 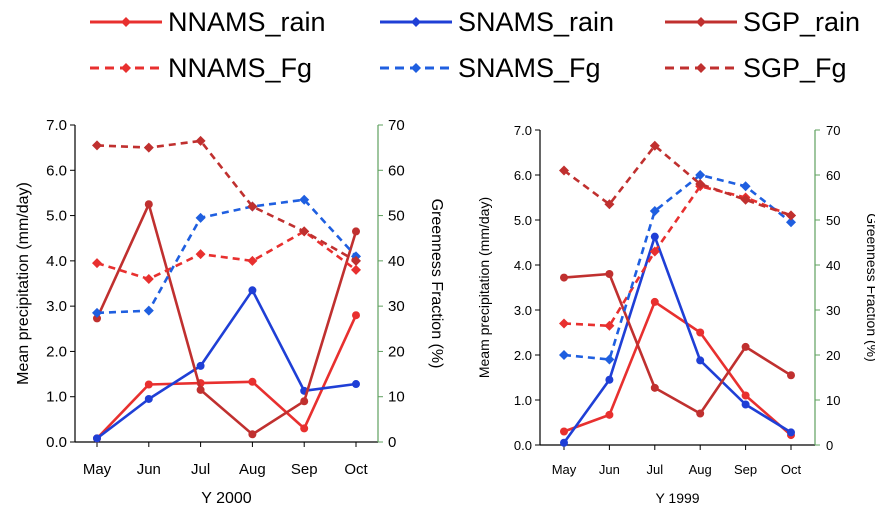 I want to click on legend-item-nnams-rain: NNAMS_rain, so click(x=208, y=22).